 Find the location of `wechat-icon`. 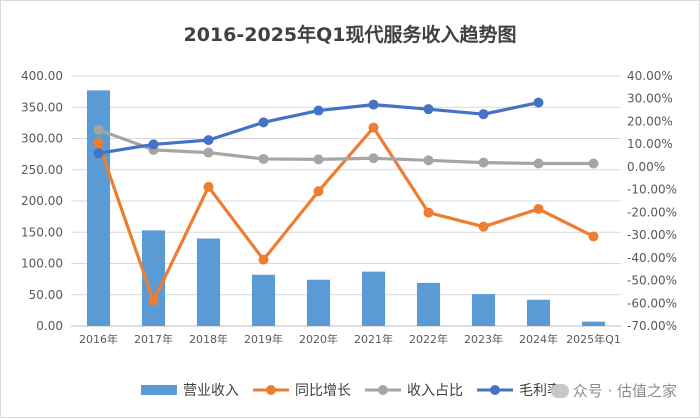

wechat-icon is located at coordinates (559, 391).